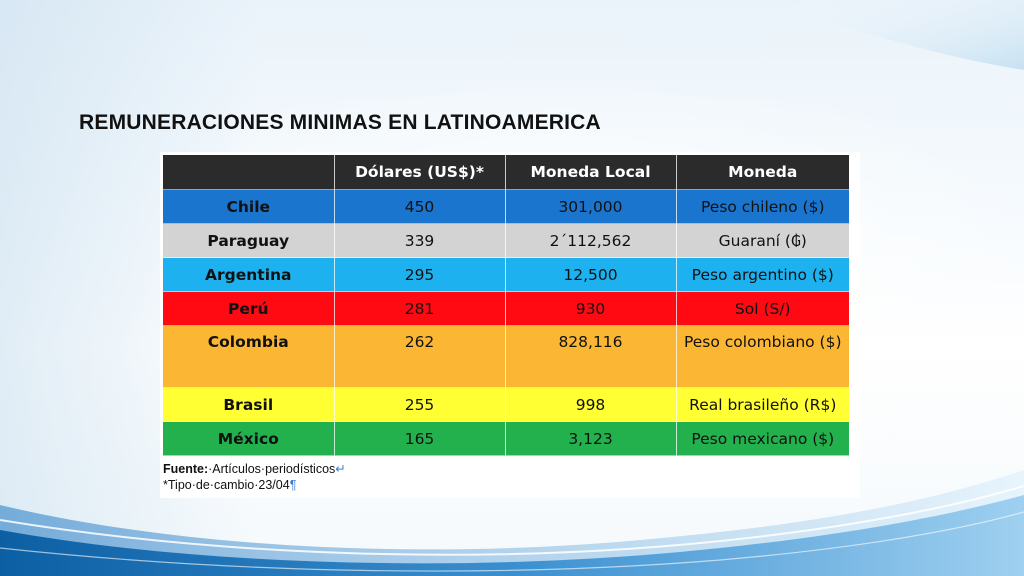 Image resolution: width=1024 pixels, height=576 pixels. I want to click on source-note: Fuente:·Artículos·periodísticos↵, so click(254, 469).